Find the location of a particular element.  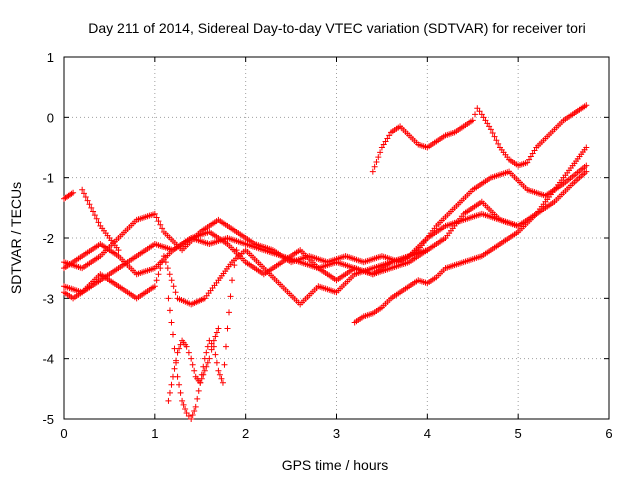

y-tick-label: -2 is located at coordinates (48, 238).